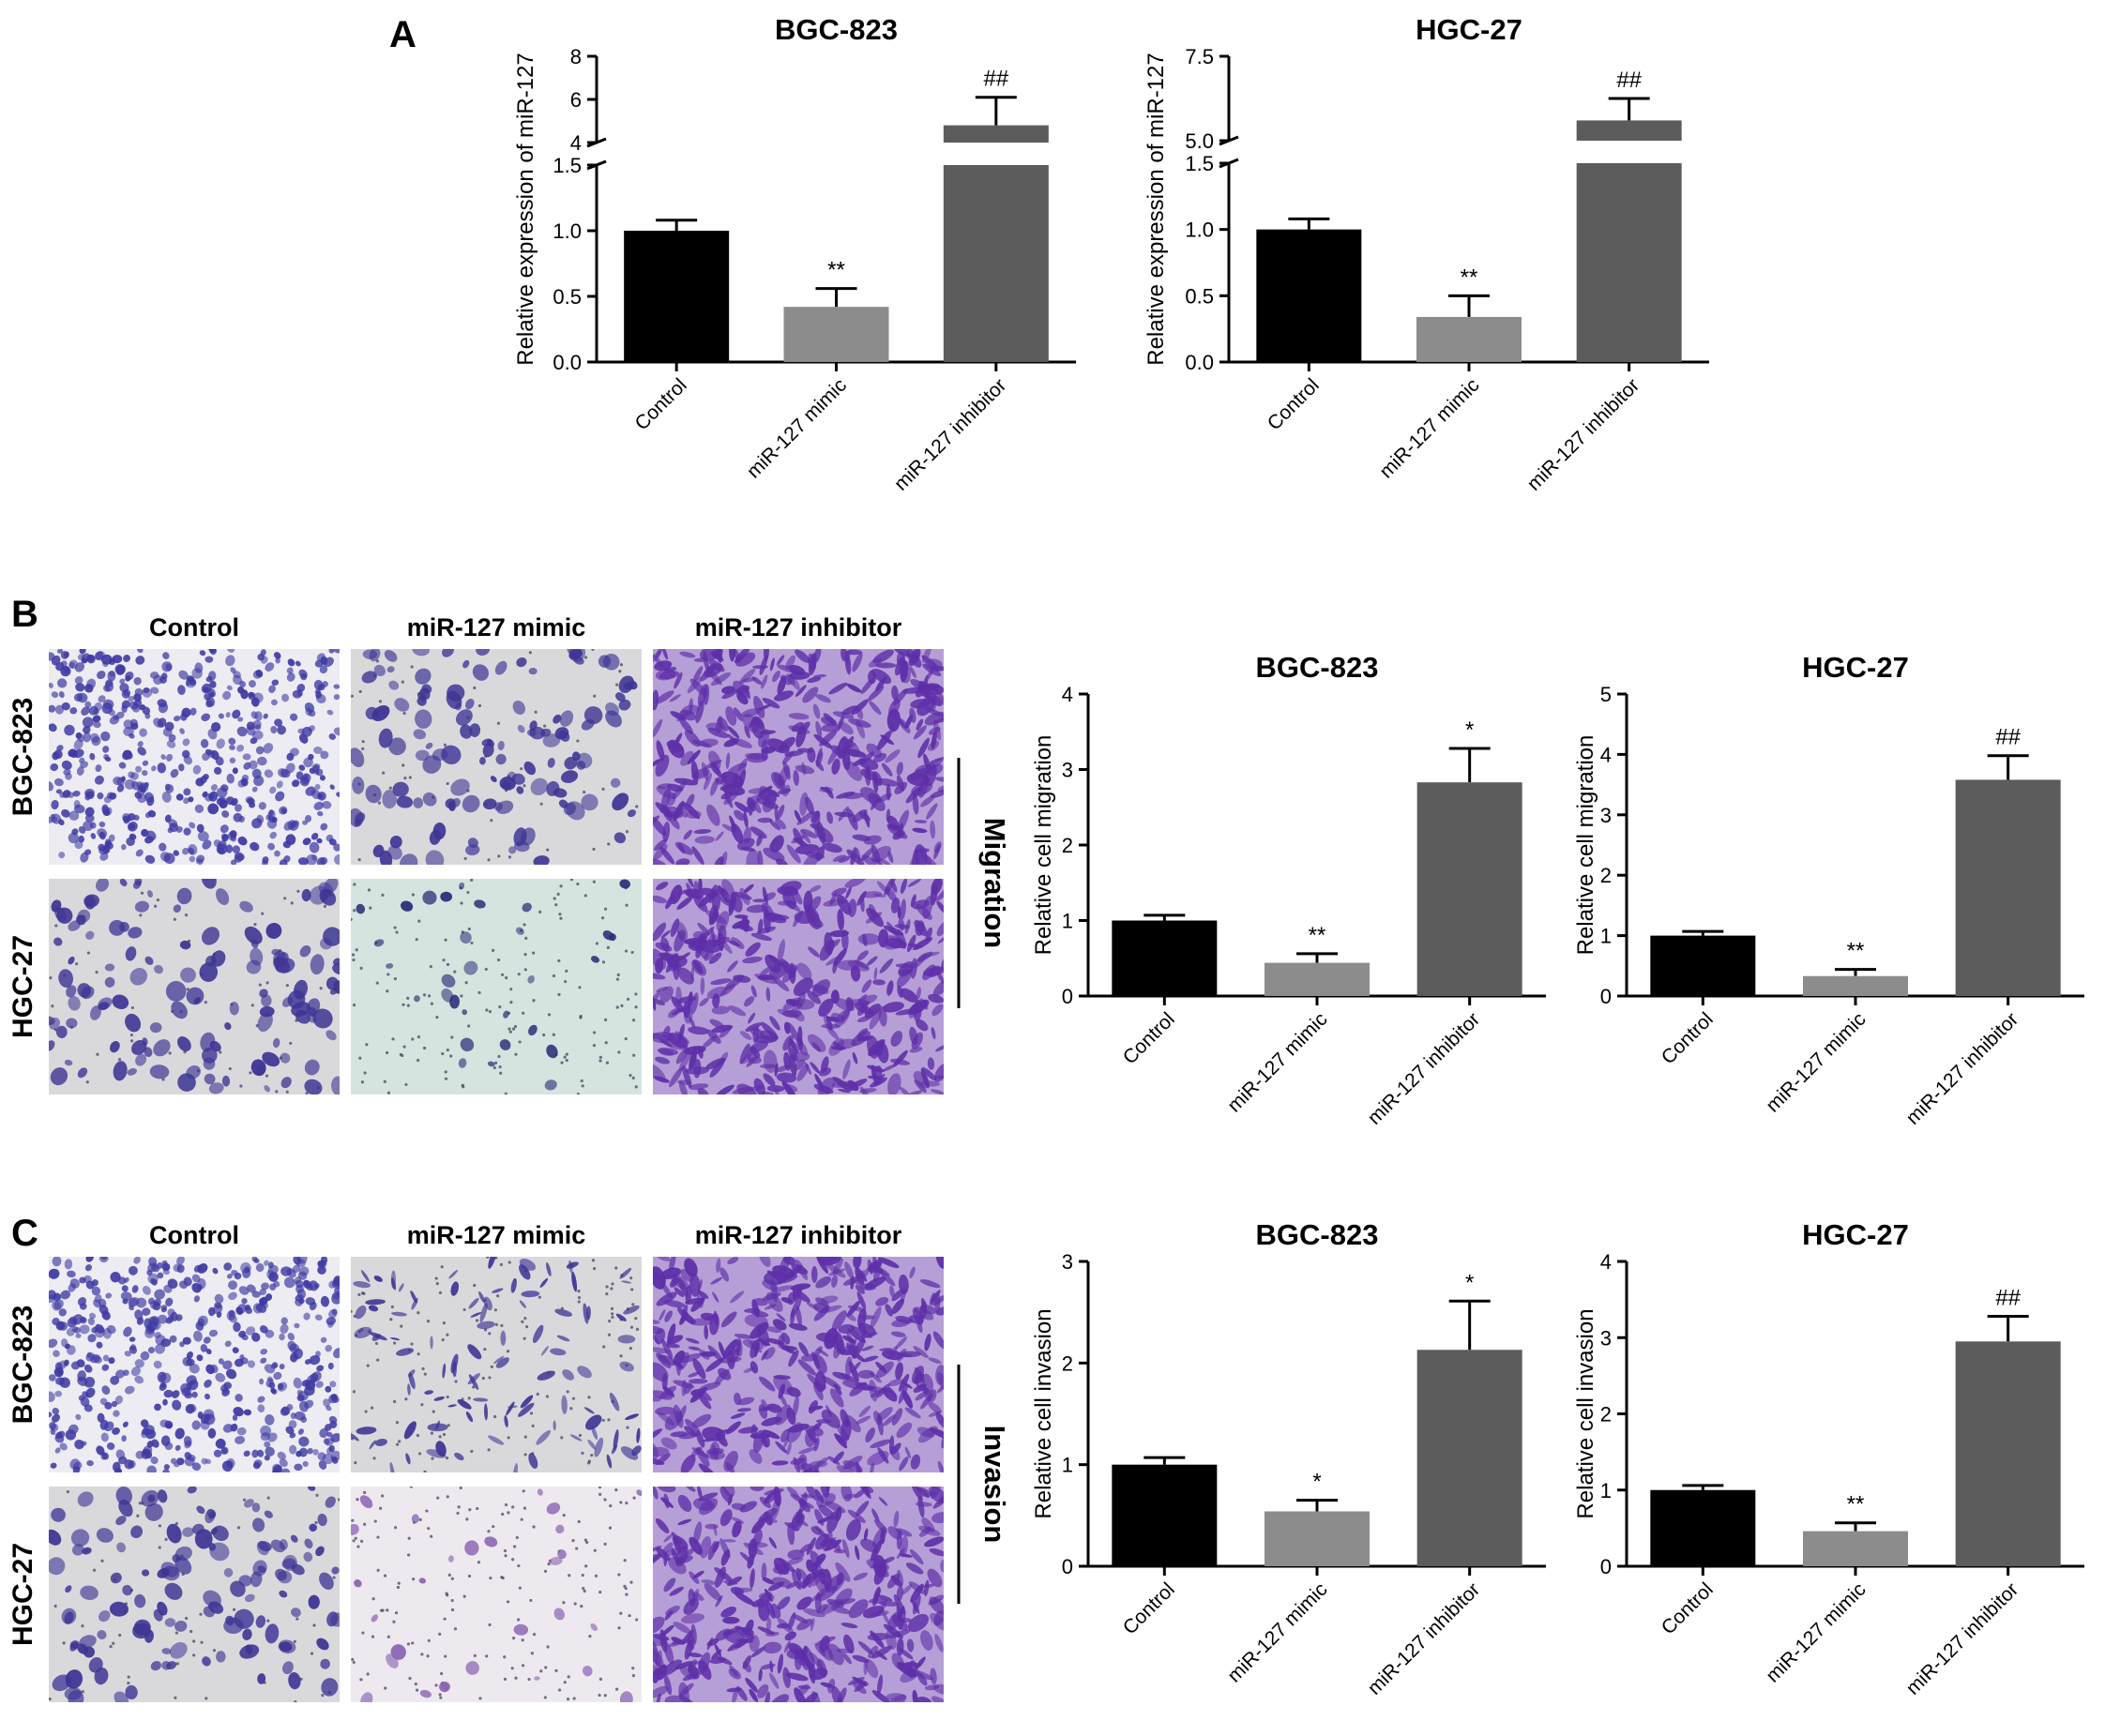 The image size is (2105, 1736). I want to click on y-axis-label: Relative expression of miR-127, so click(1156, 209).